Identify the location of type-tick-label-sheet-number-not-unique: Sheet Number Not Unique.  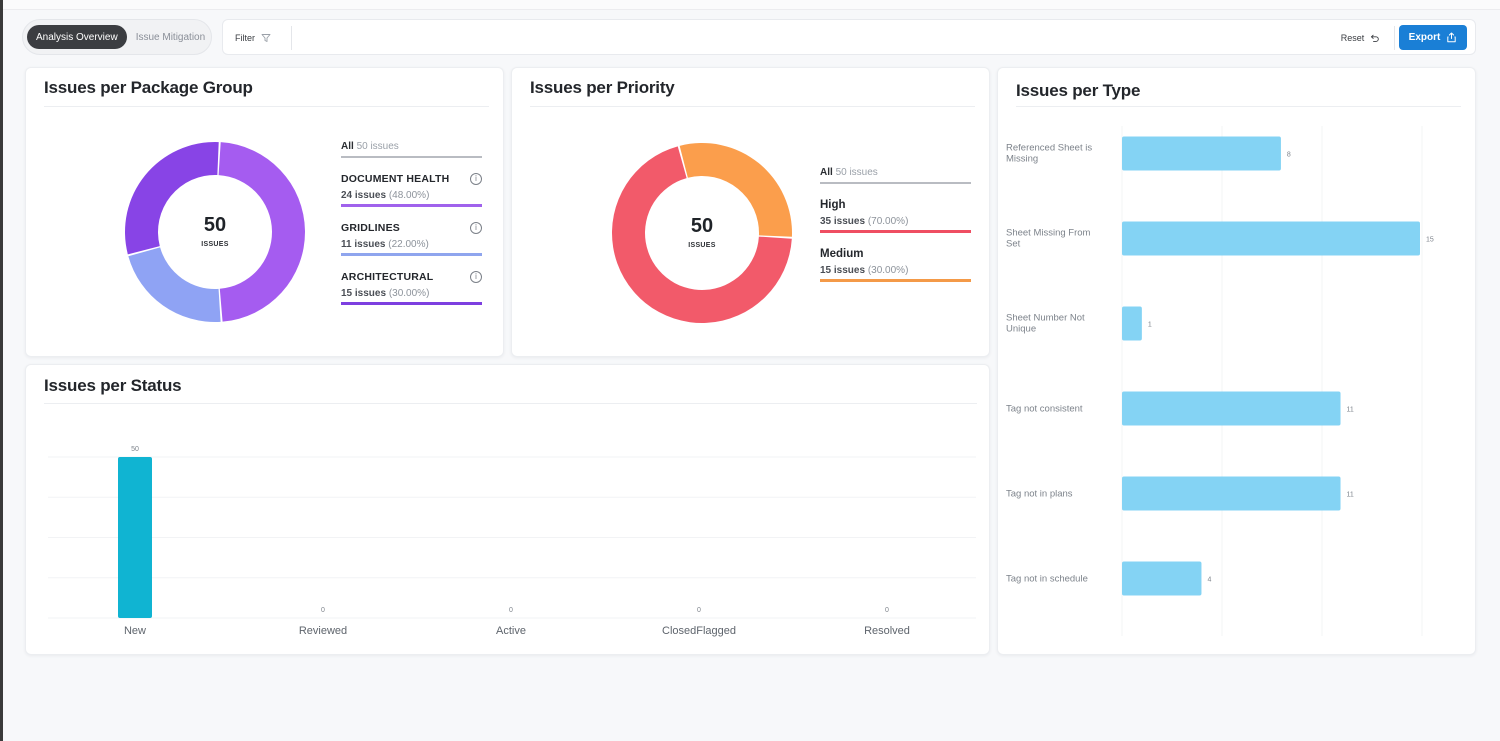
(1045, 324).